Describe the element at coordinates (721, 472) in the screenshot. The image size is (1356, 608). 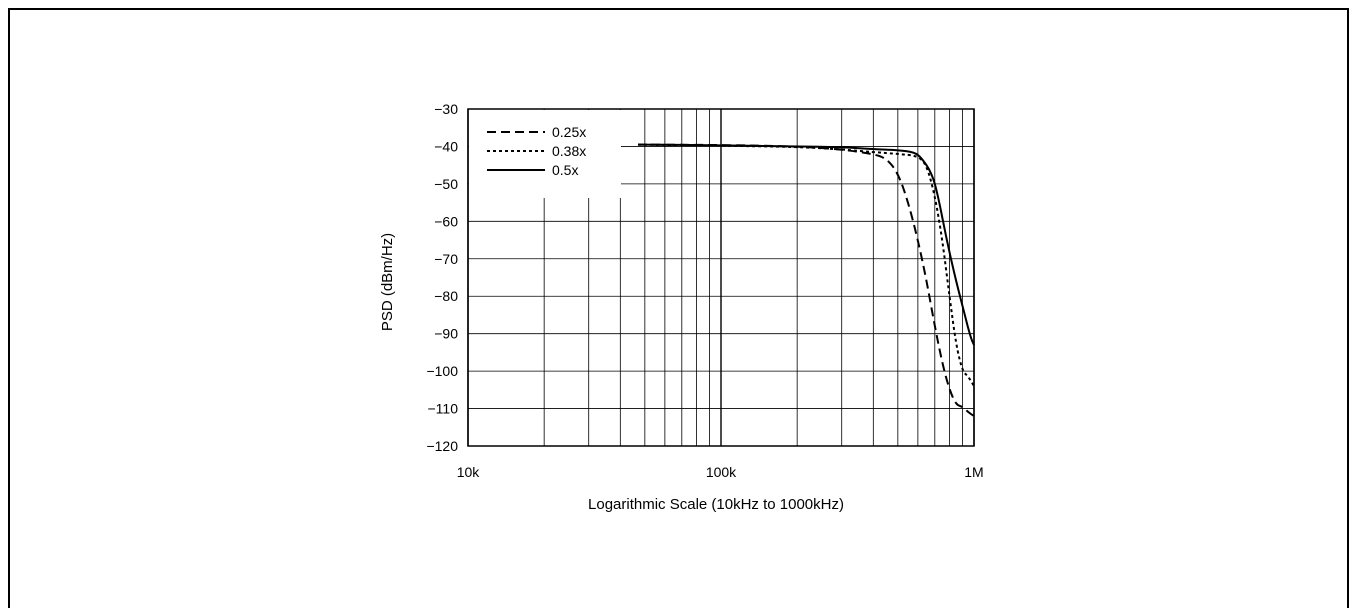
I see `x-tick-label: 100k` at that location.